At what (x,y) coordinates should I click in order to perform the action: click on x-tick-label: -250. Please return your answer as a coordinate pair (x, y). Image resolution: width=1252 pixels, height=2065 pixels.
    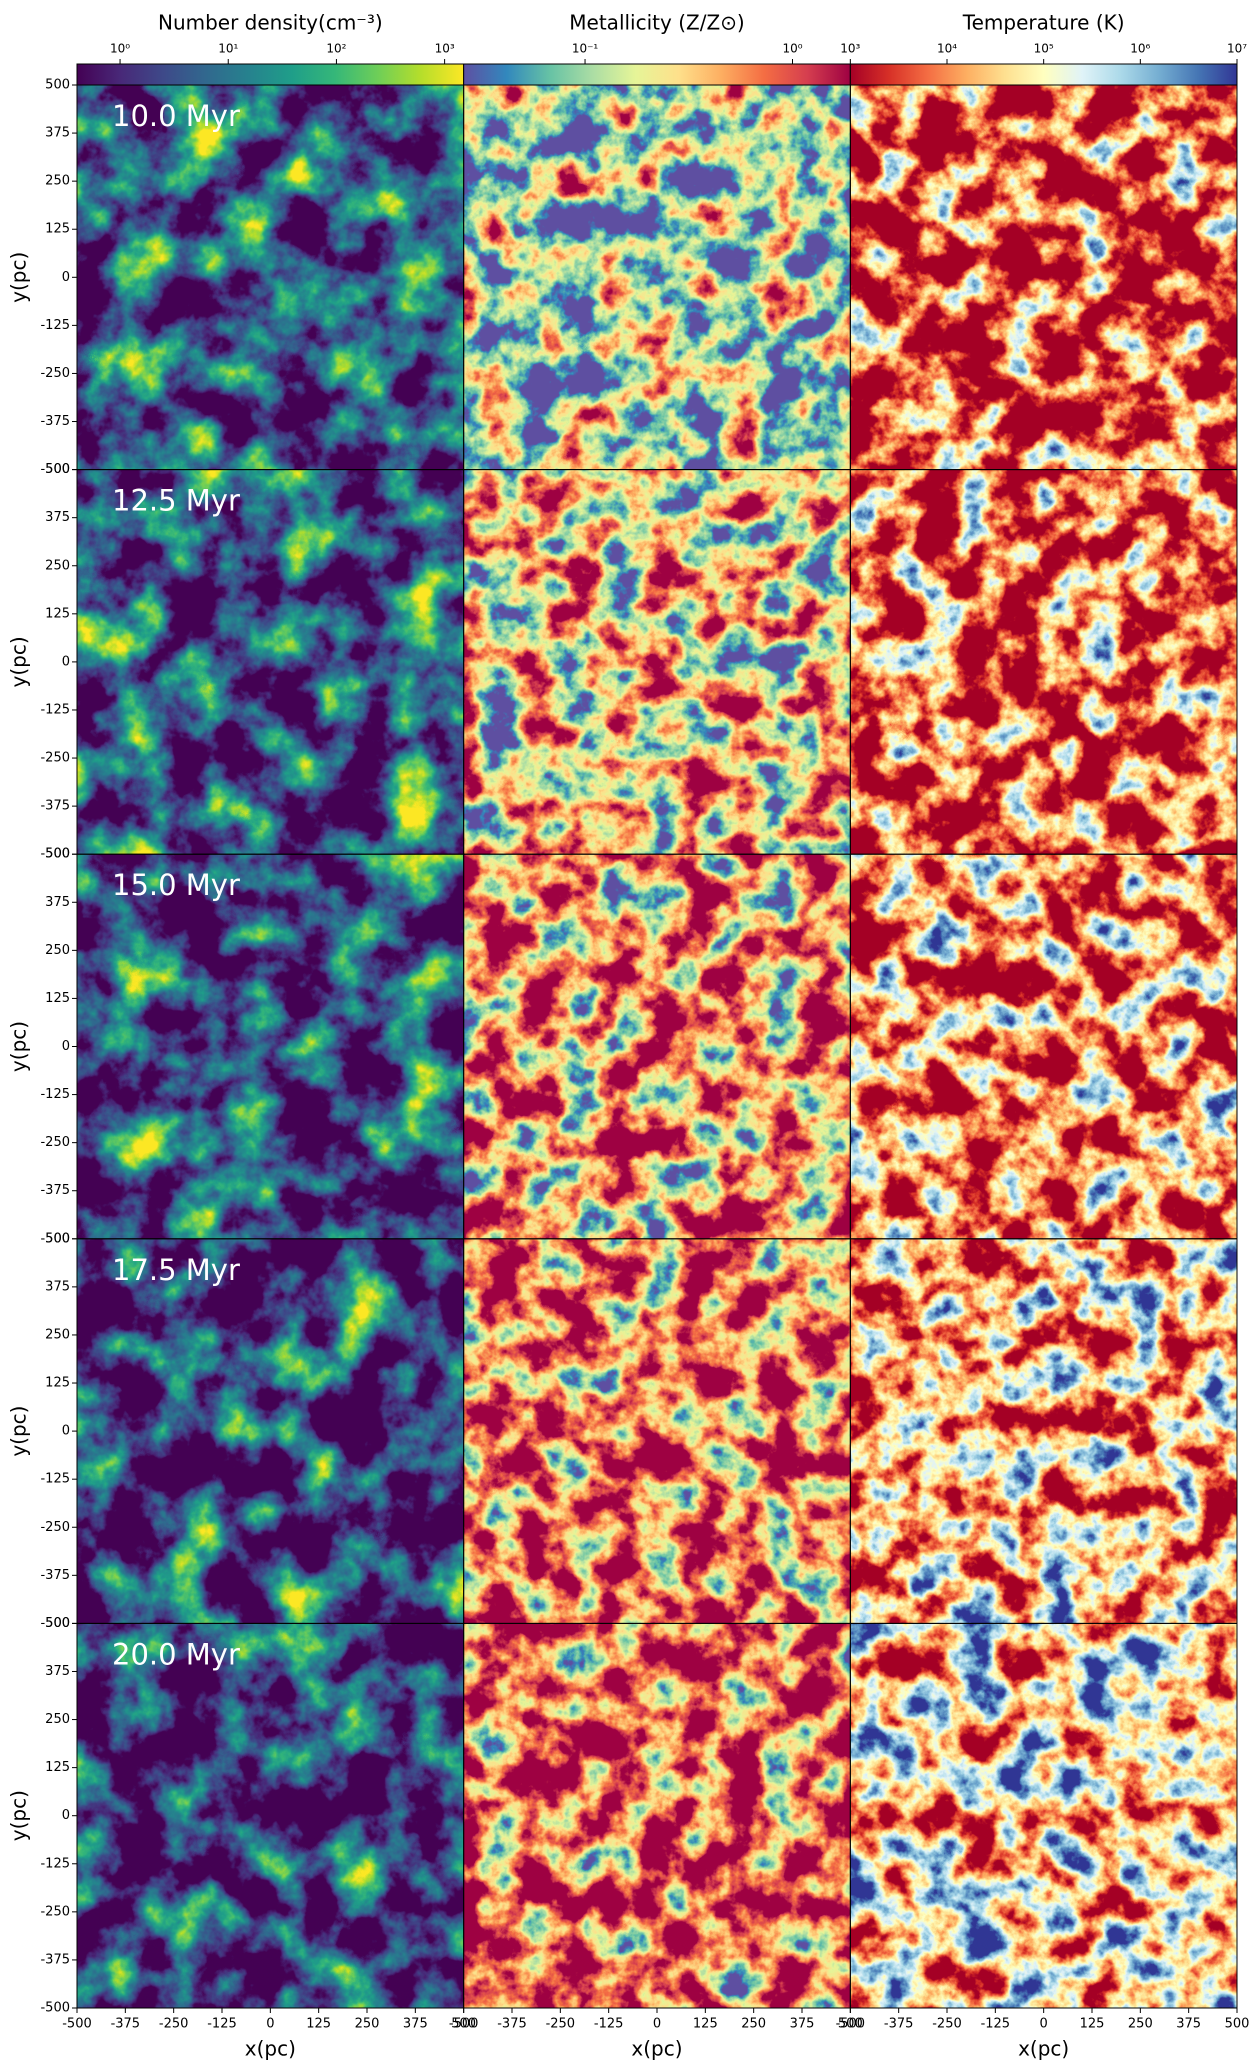
    Looking at the image, I should click on (947, 2024).